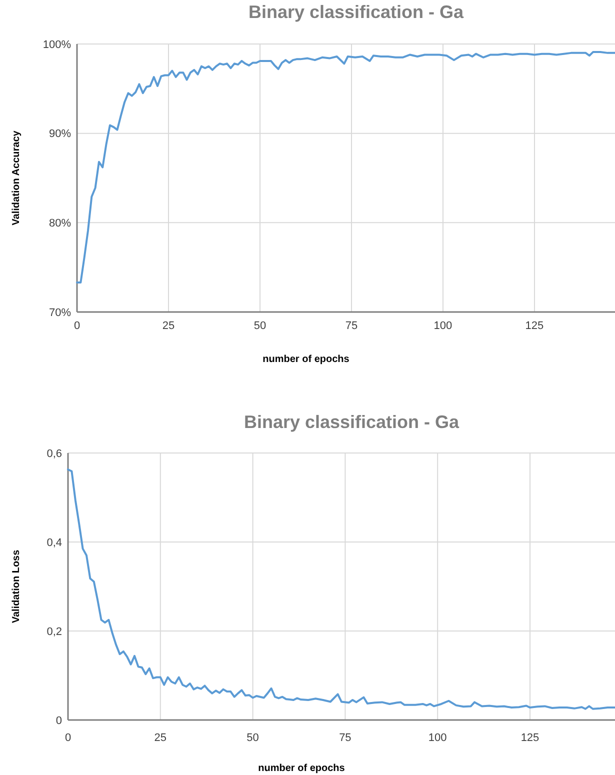  Describe the element at coordinates (54, 454) in the screenshot. I see `y-tick-label: 0,6` at that location.